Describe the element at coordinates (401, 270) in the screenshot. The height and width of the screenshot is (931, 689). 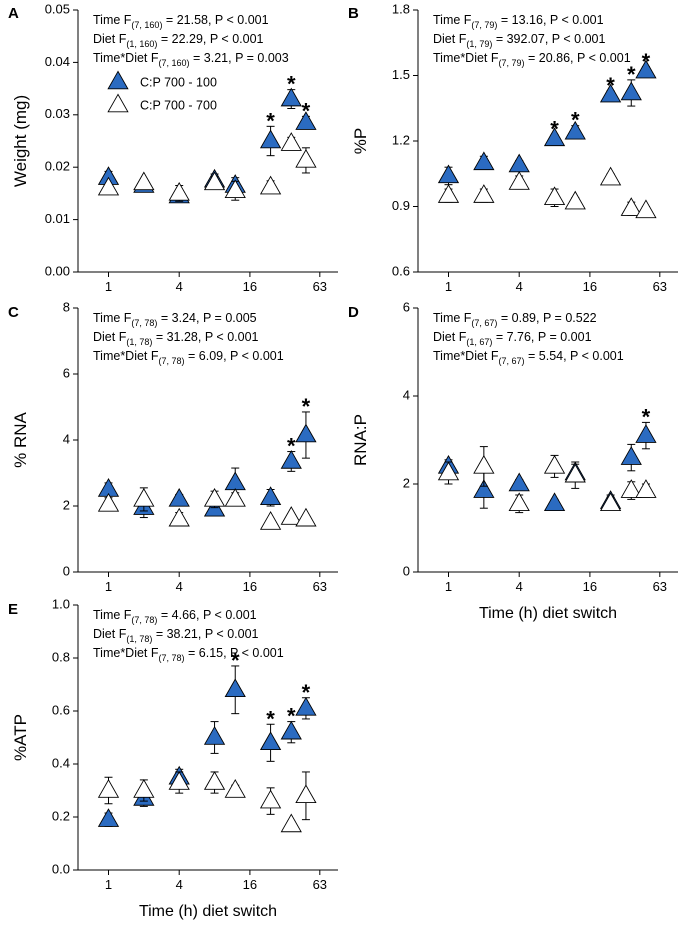
I see `y-tick-label: 0.6` at that location.